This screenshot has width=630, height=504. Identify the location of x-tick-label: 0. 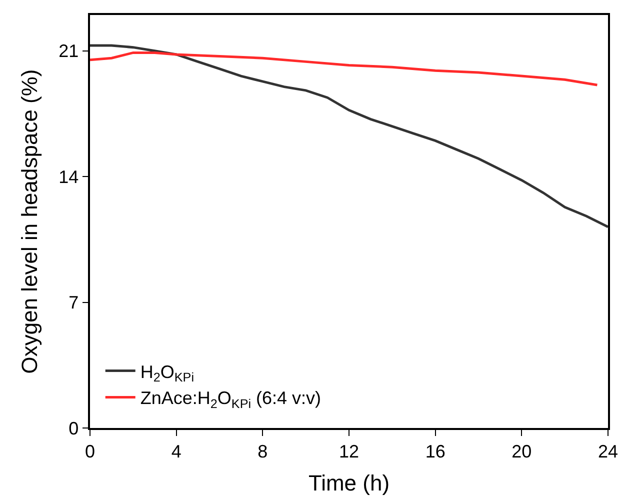
(90, 451).